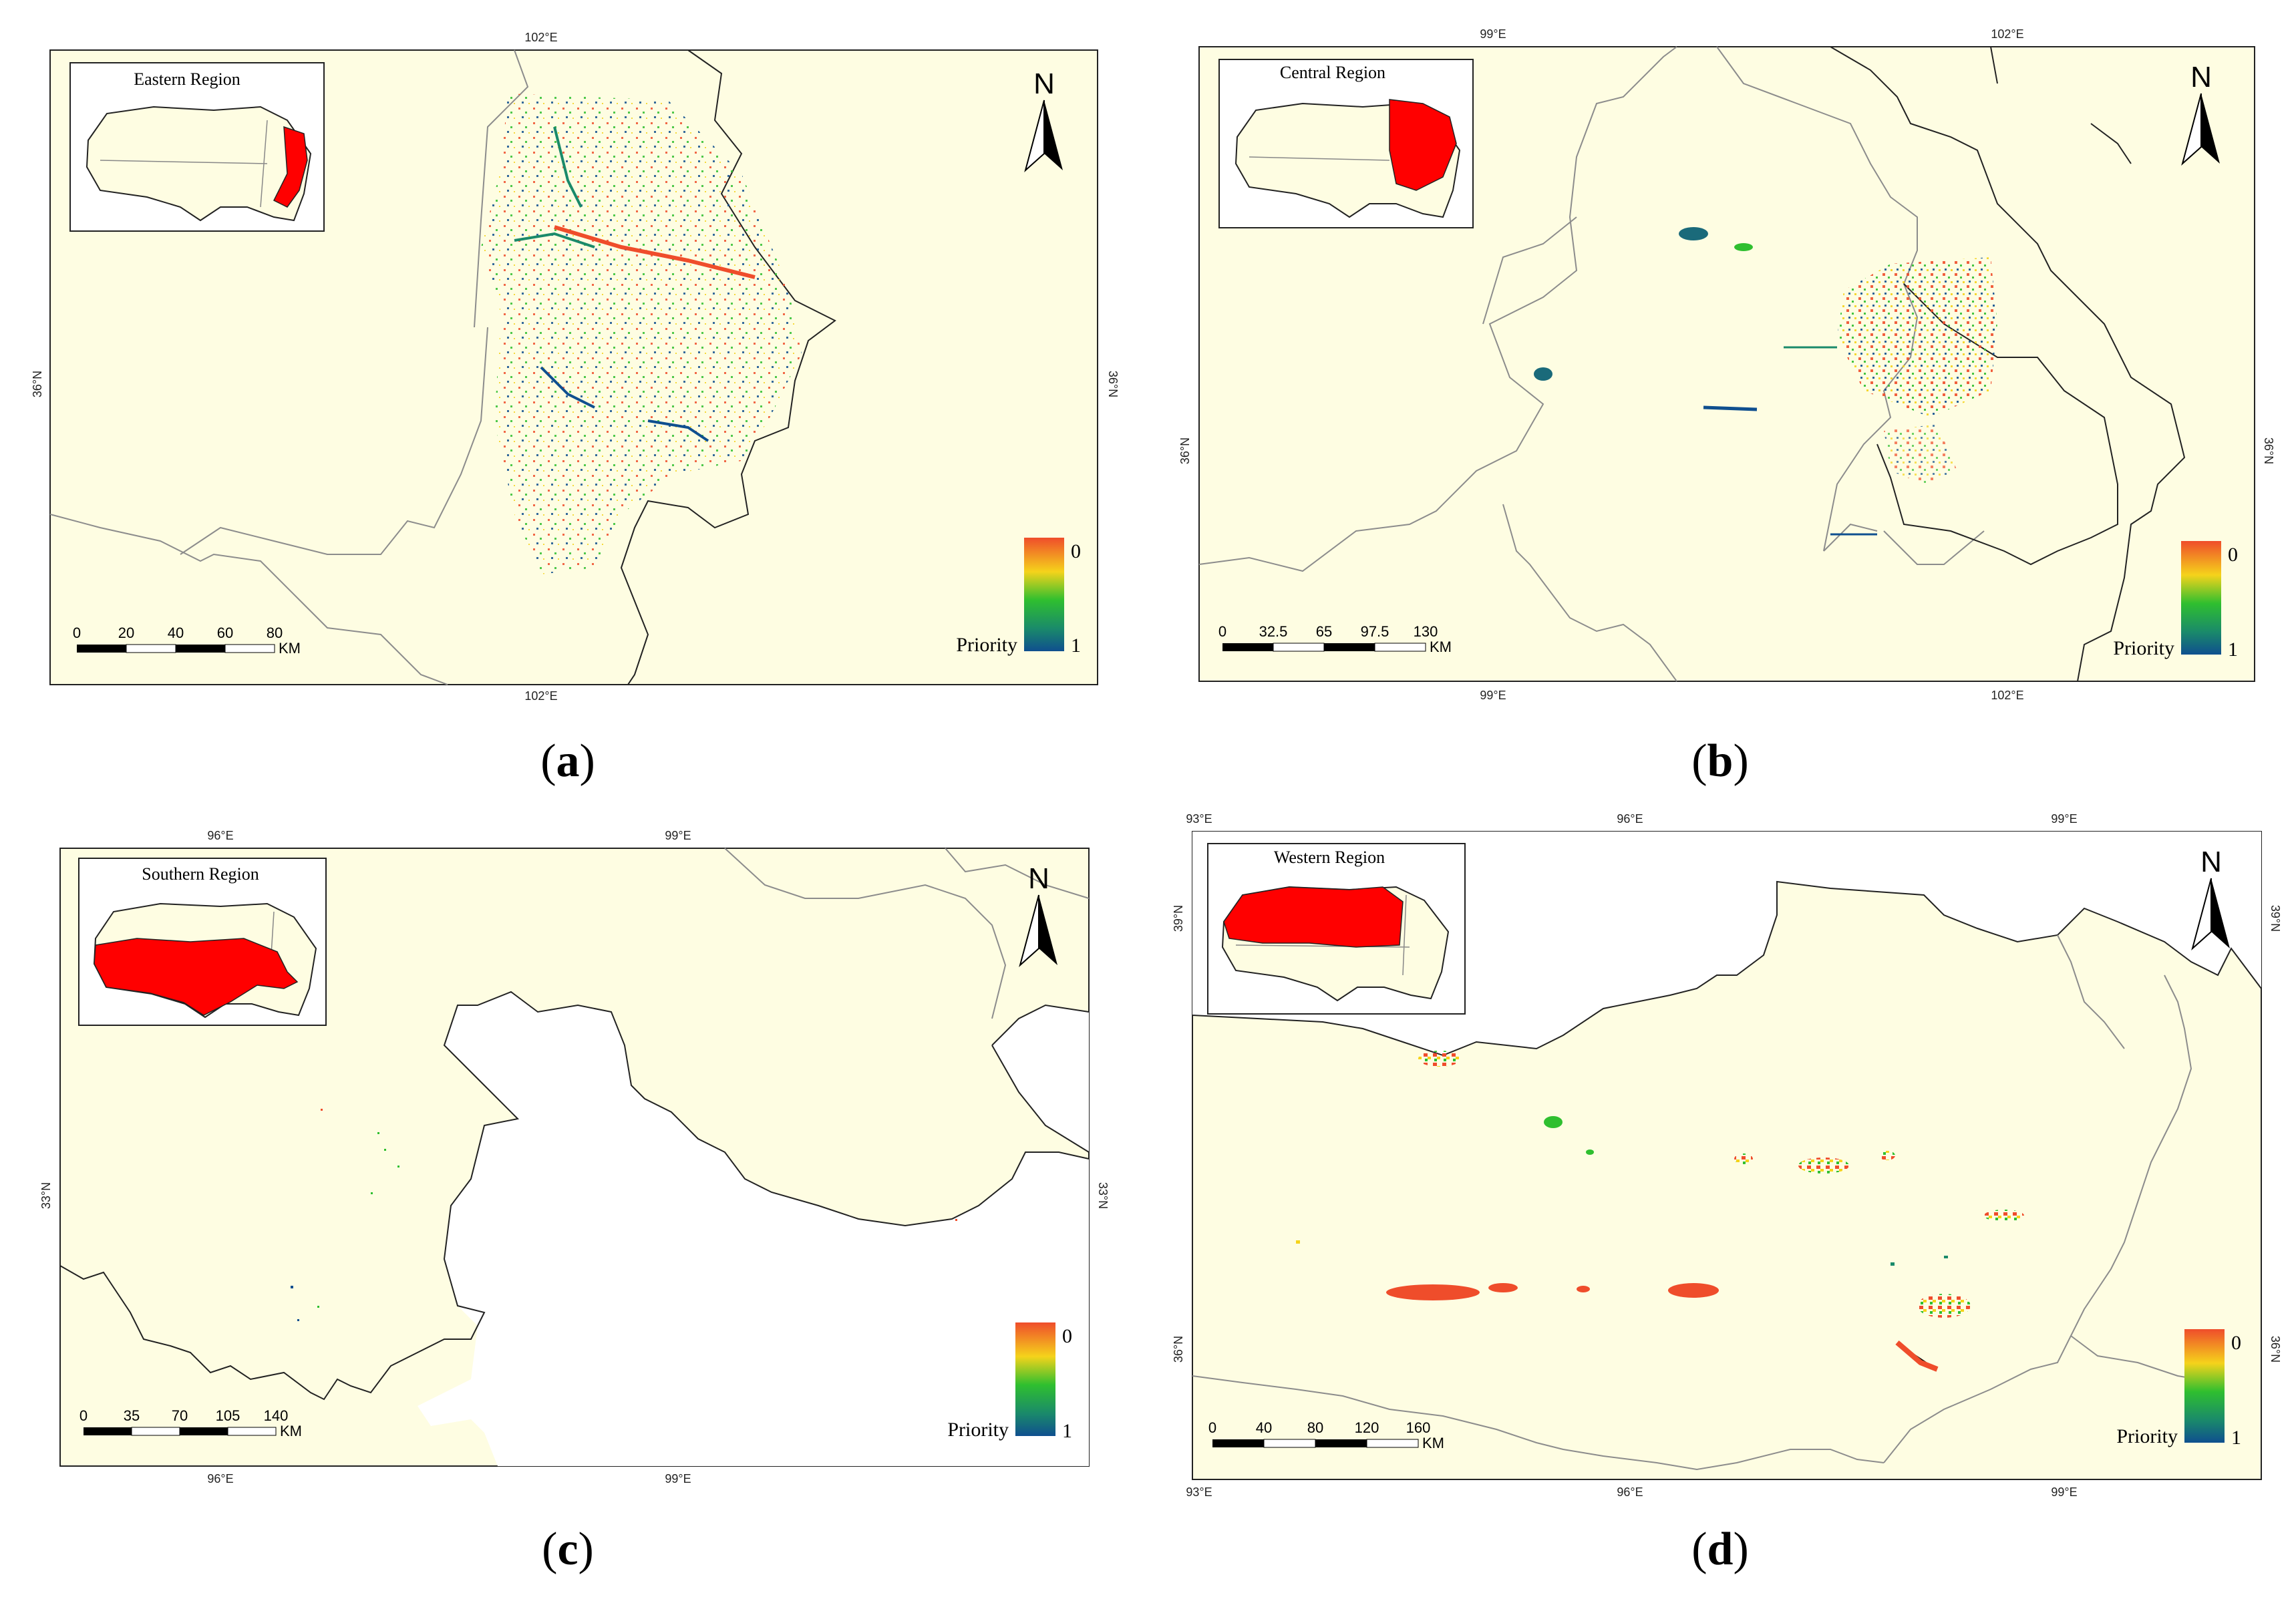 This screenshot has height=1601, width=2296. Describe the element at coordinates (1346, 143) in the screenshot. I see `inset-map: Central Region` at that location.